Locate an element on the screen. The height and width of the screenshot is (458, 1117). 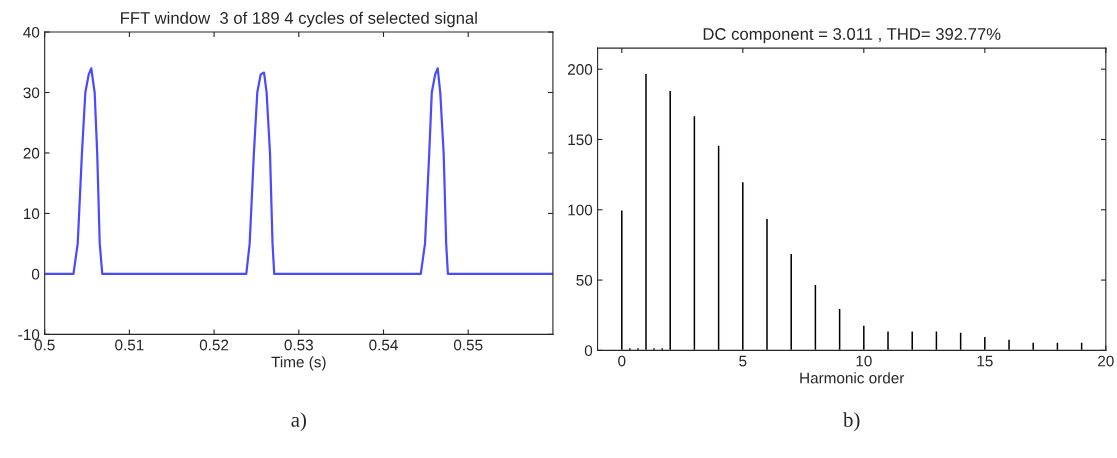
y-tick-label: 100 is located at coordinates (580, 210).